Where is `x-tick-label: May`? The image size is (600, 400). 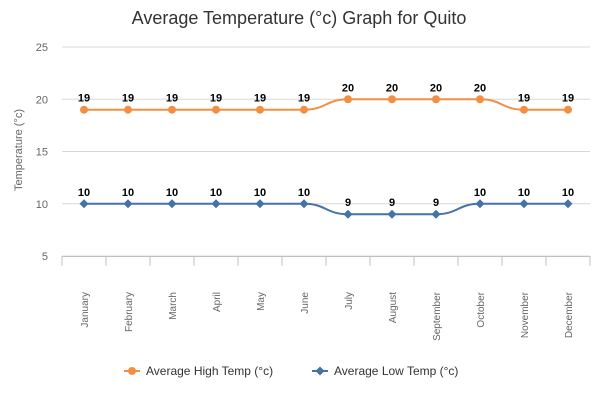
x-tick-label: May is located at coordinates (261, 301).